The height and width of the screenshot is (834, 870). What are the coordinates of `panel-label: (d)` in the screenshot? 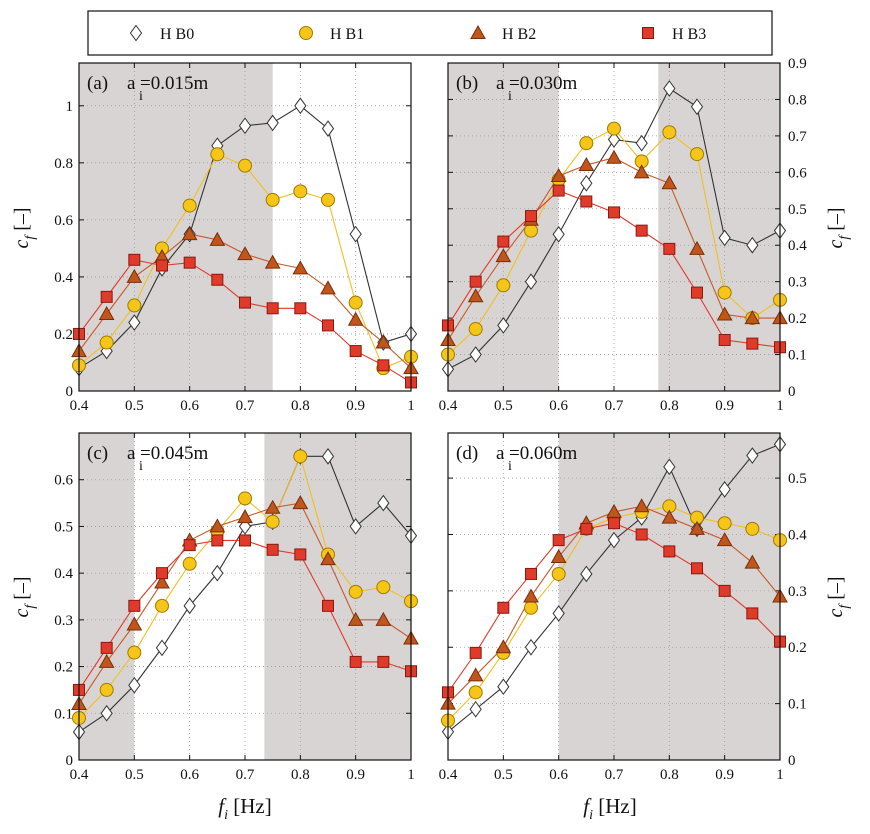 It's located at (467, 453).